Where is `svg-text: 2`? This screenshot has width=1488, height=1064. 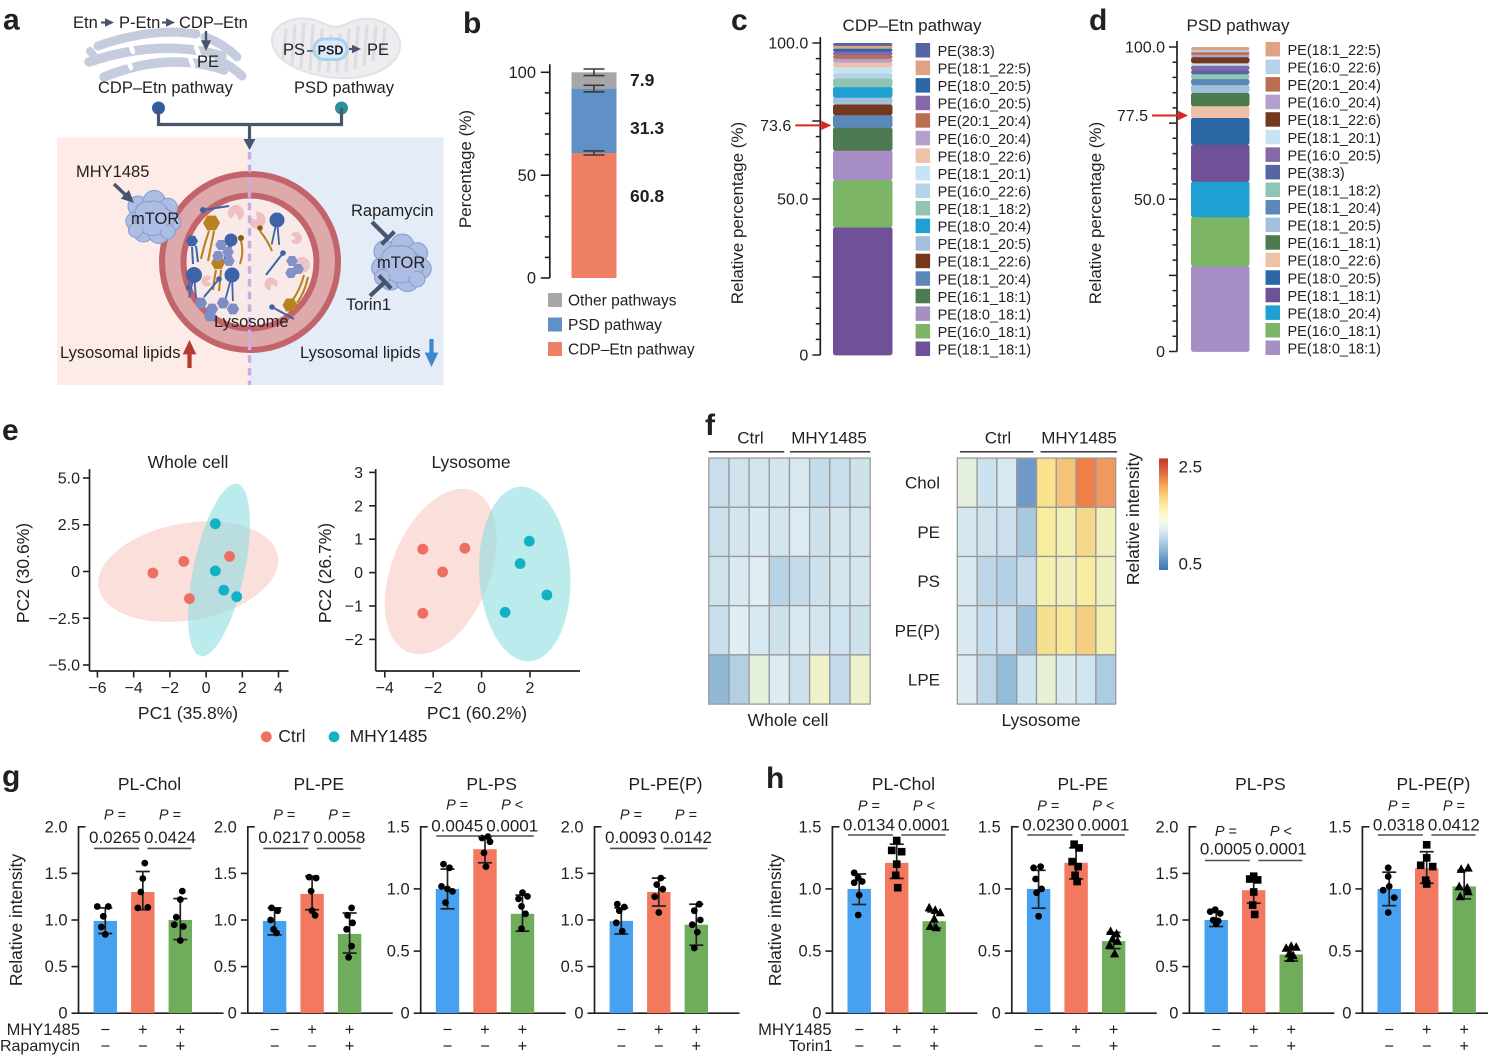
svg-text: 2 is located at coordinates (530, 688).